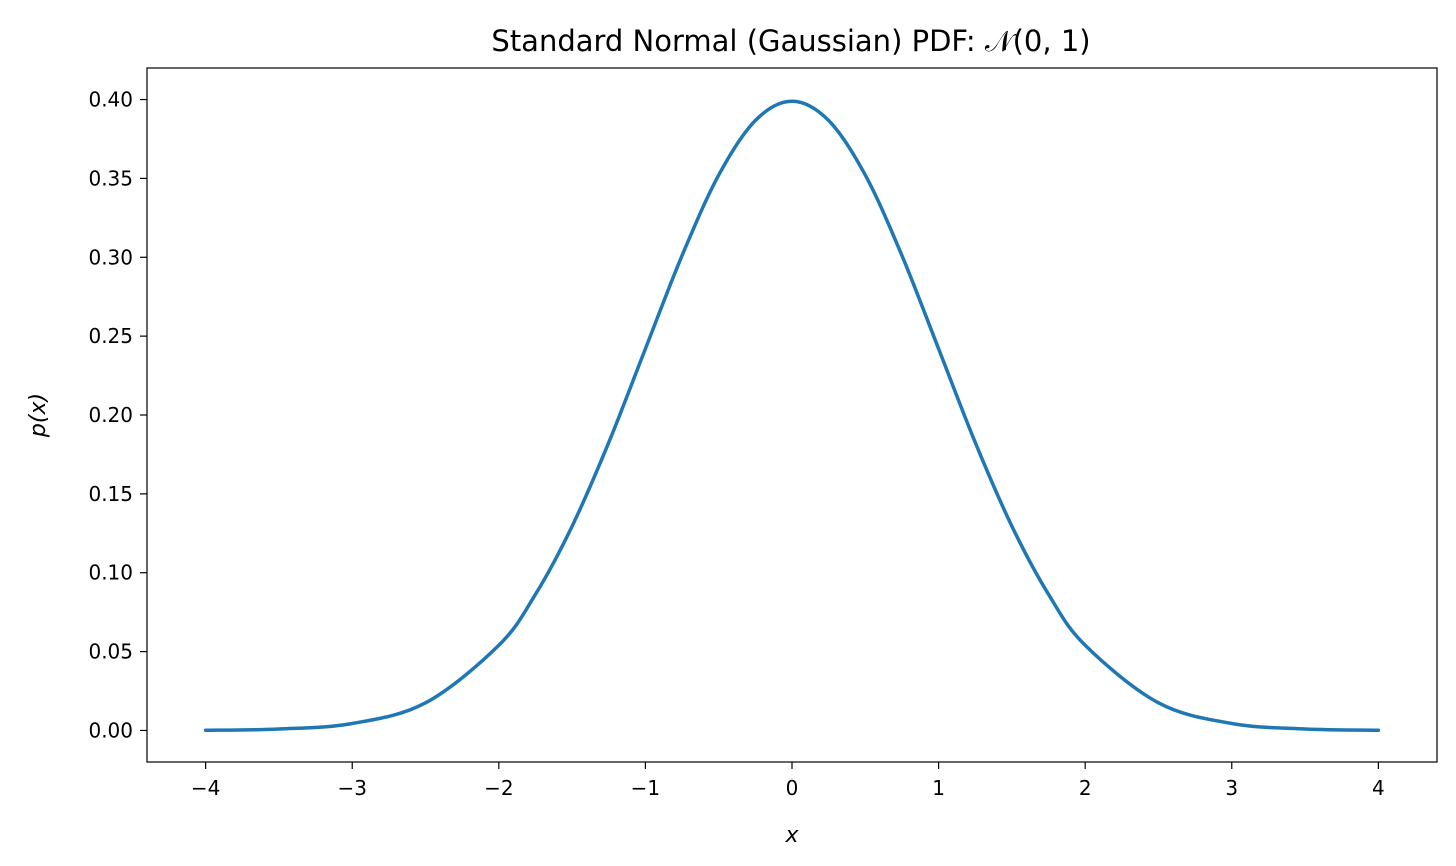  I want to click on x-tick-label: 2, so click(1085, 788).